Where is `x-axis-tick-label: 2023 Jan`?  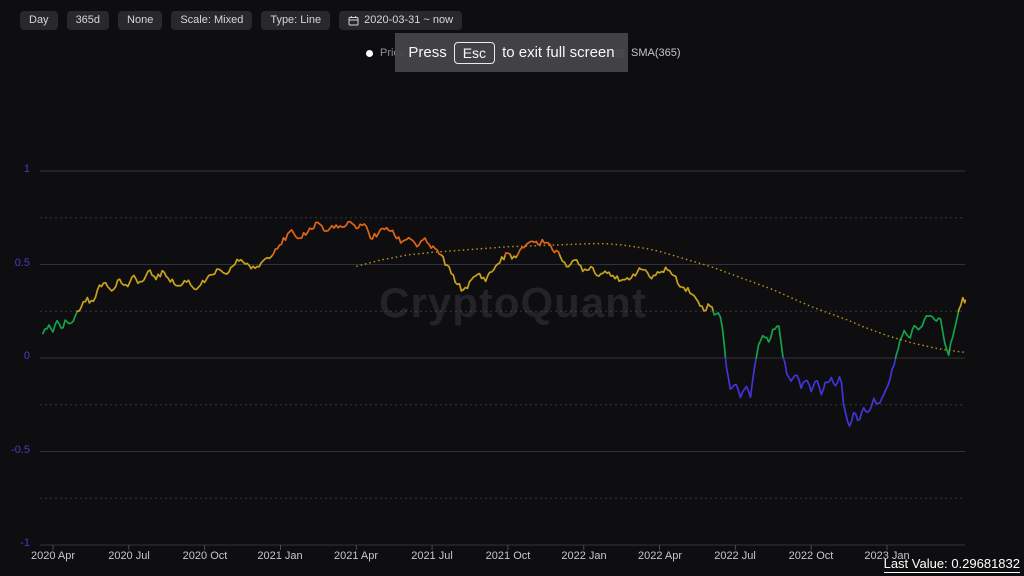 x-axis-tick-label: 2023 Jan is located at coordinates (887, 556).